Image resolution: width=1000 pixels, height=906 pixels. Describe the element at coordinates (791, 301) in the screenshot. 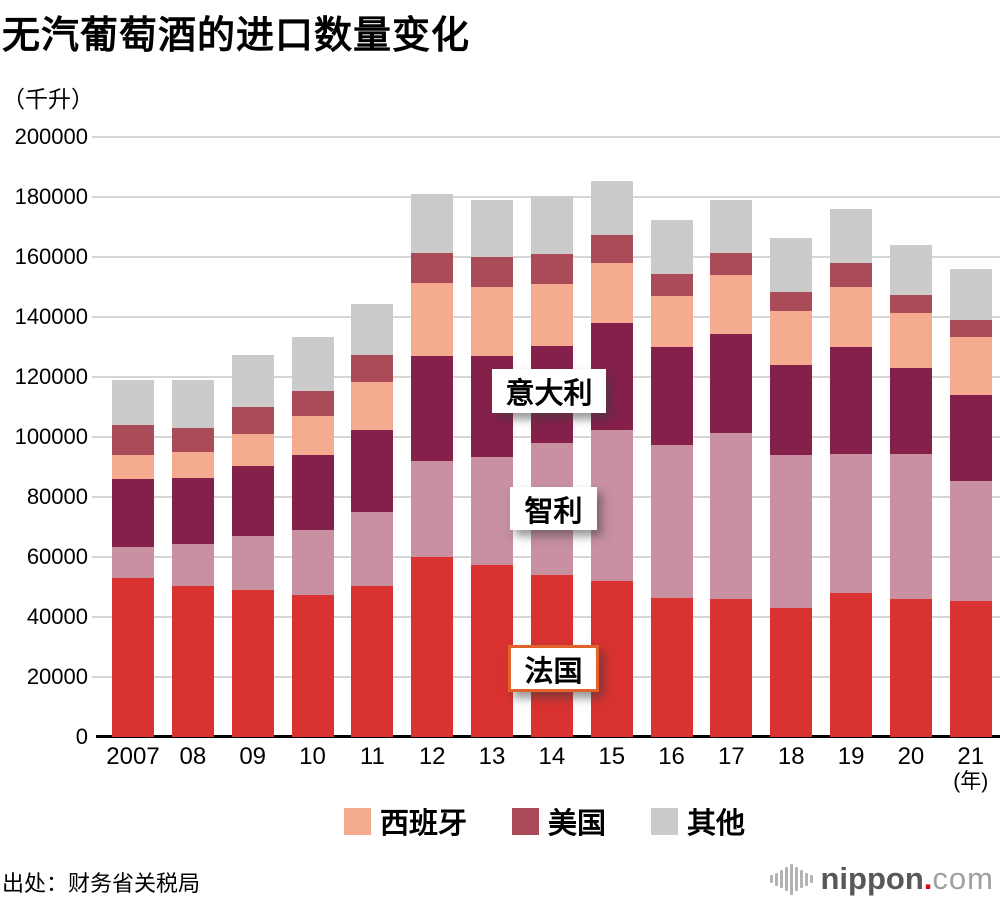

I see `bar-segment-美国-18` at that location.